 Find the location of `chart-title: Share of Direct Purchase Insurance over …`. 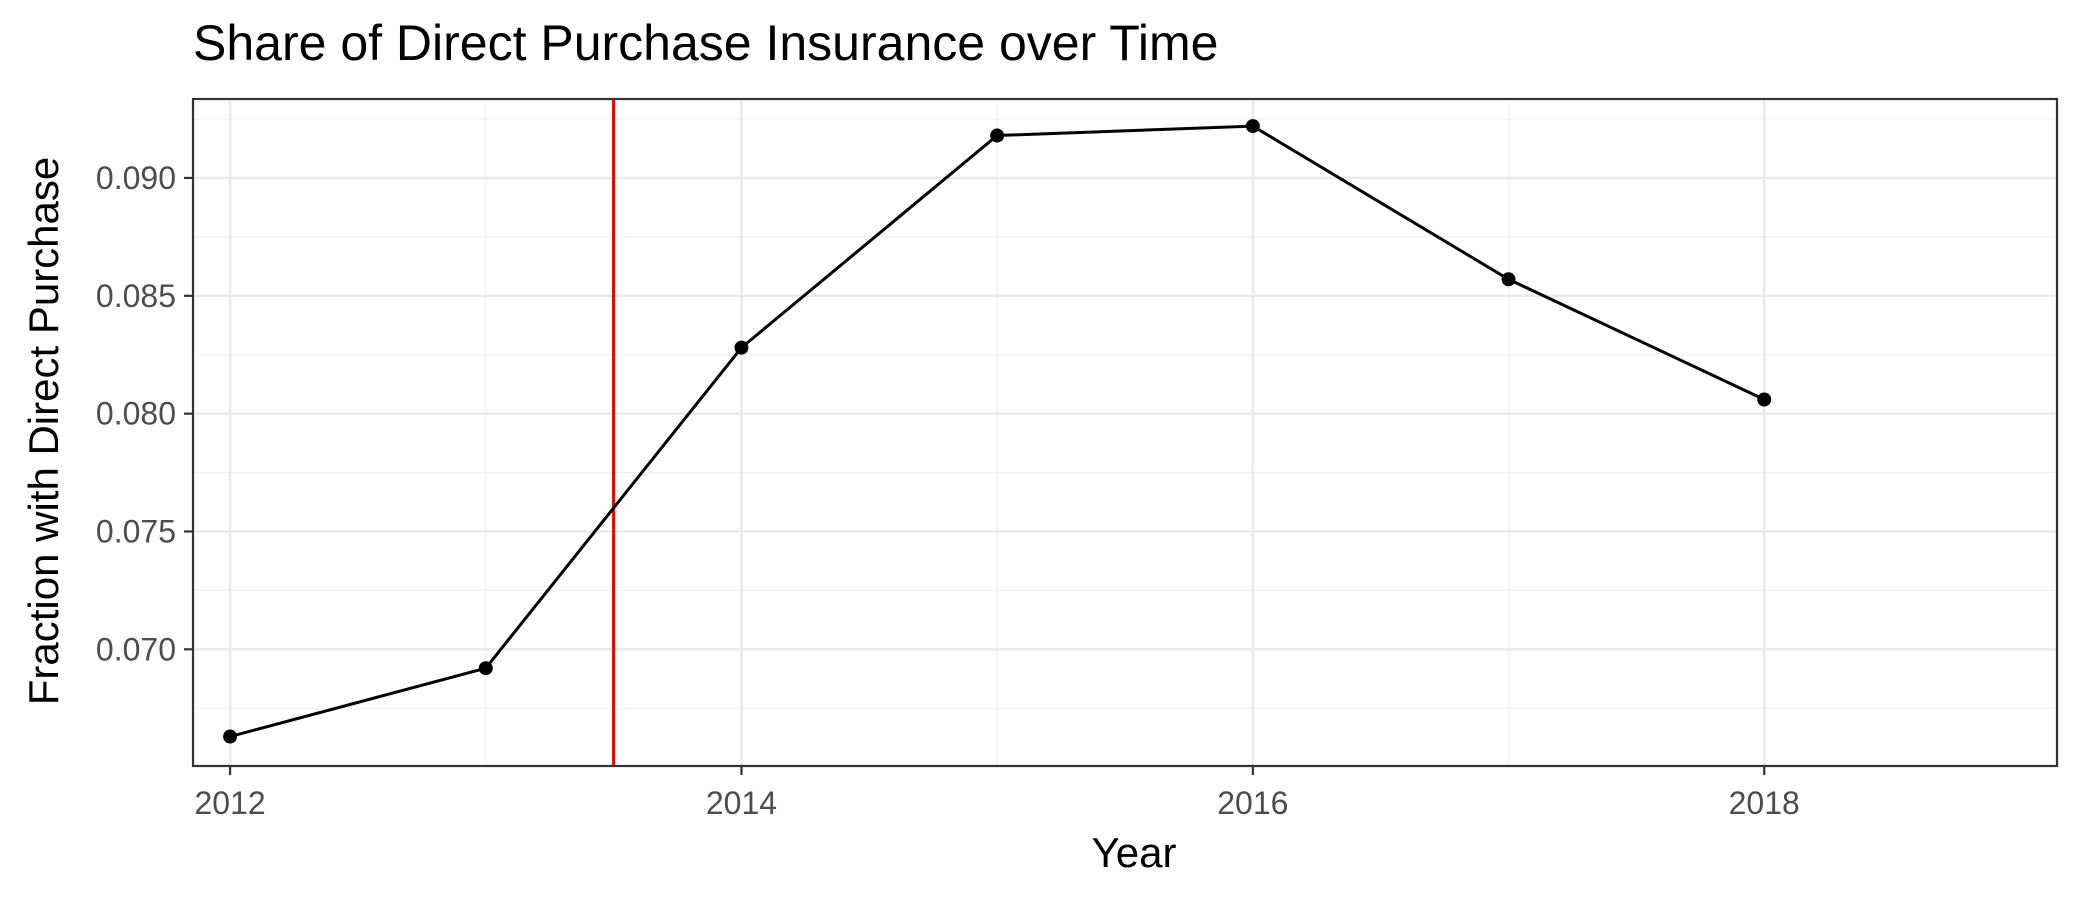

chart-title: Share of Direct Purchase Insurance over … is located at coordinates (705, 43).